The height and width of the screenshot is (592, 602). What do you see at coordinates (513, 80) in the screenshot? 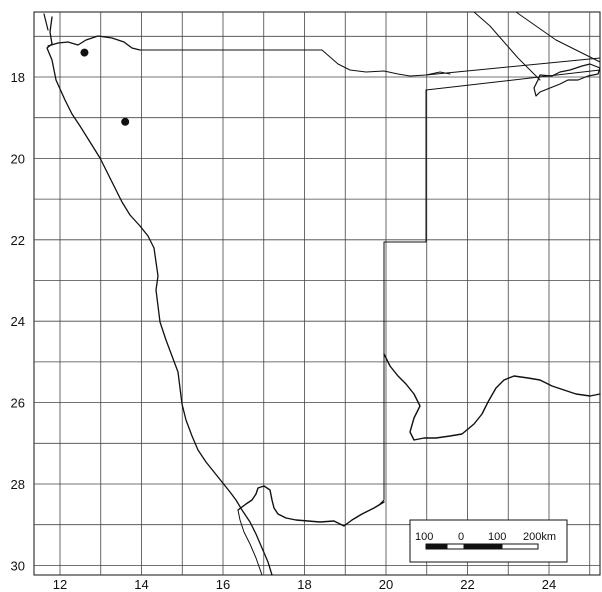
I see `caprivi-border-south` at bounding box center [513, 80].